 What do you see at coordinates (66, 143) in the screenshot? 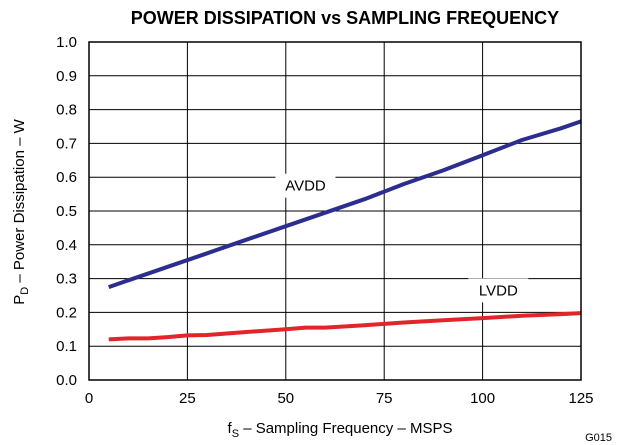
I see `y-tick-label: 0.7` at bounding box center [66, 143].